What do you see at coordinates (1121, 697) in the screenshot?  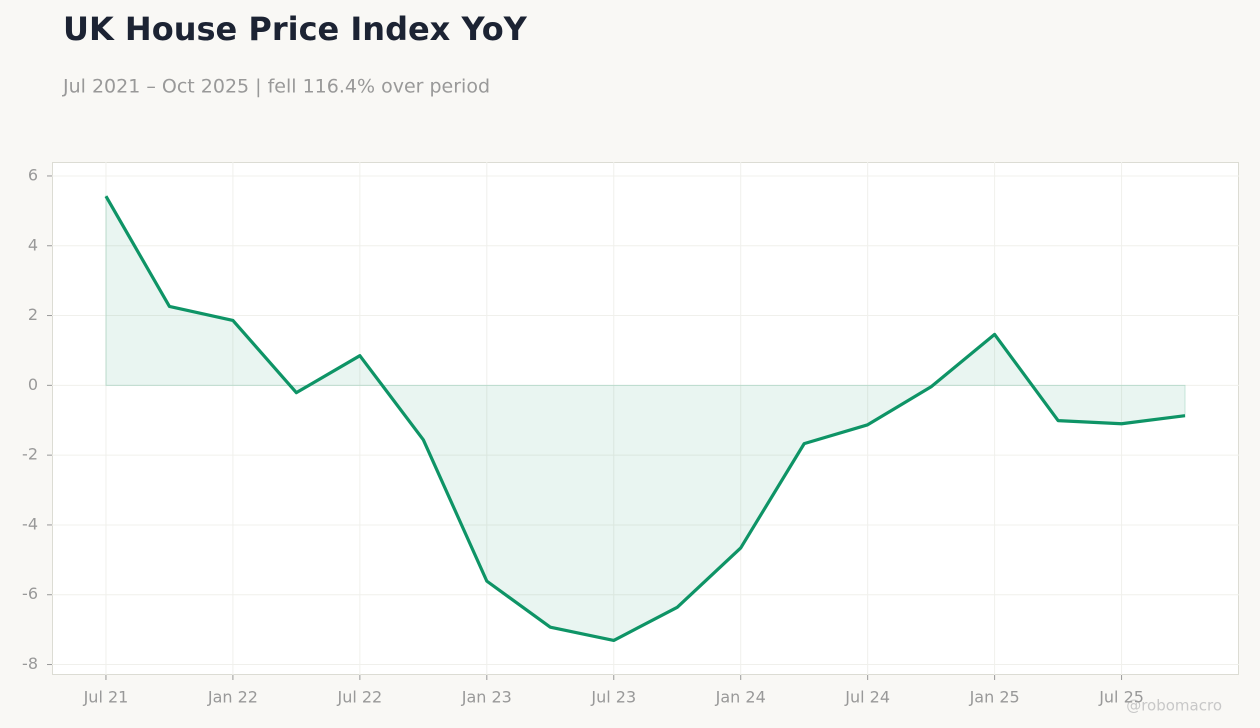 I see `x-tick-label: Jul 25` at bounding box center [1121, 697].